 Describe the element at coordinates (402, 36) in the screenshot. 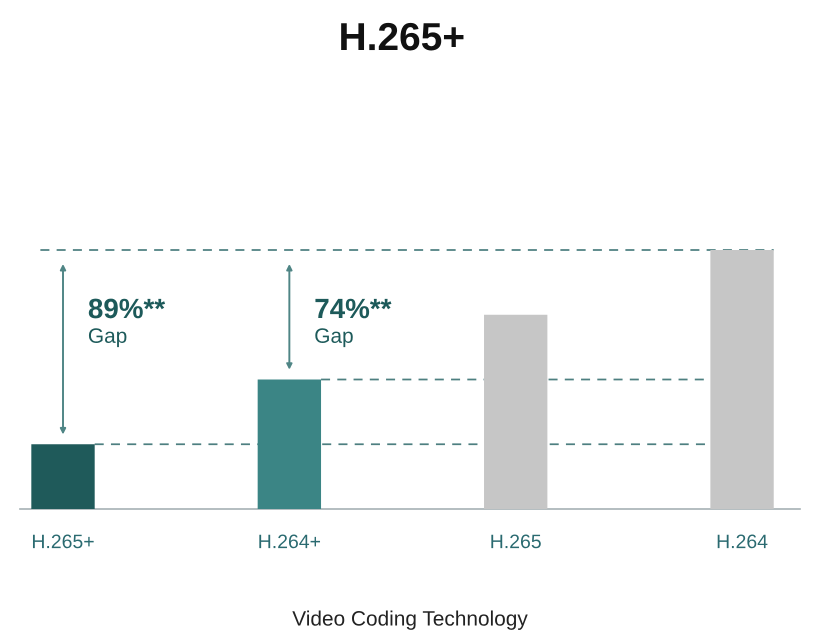

I see `chart-title: H.265+` at that location.